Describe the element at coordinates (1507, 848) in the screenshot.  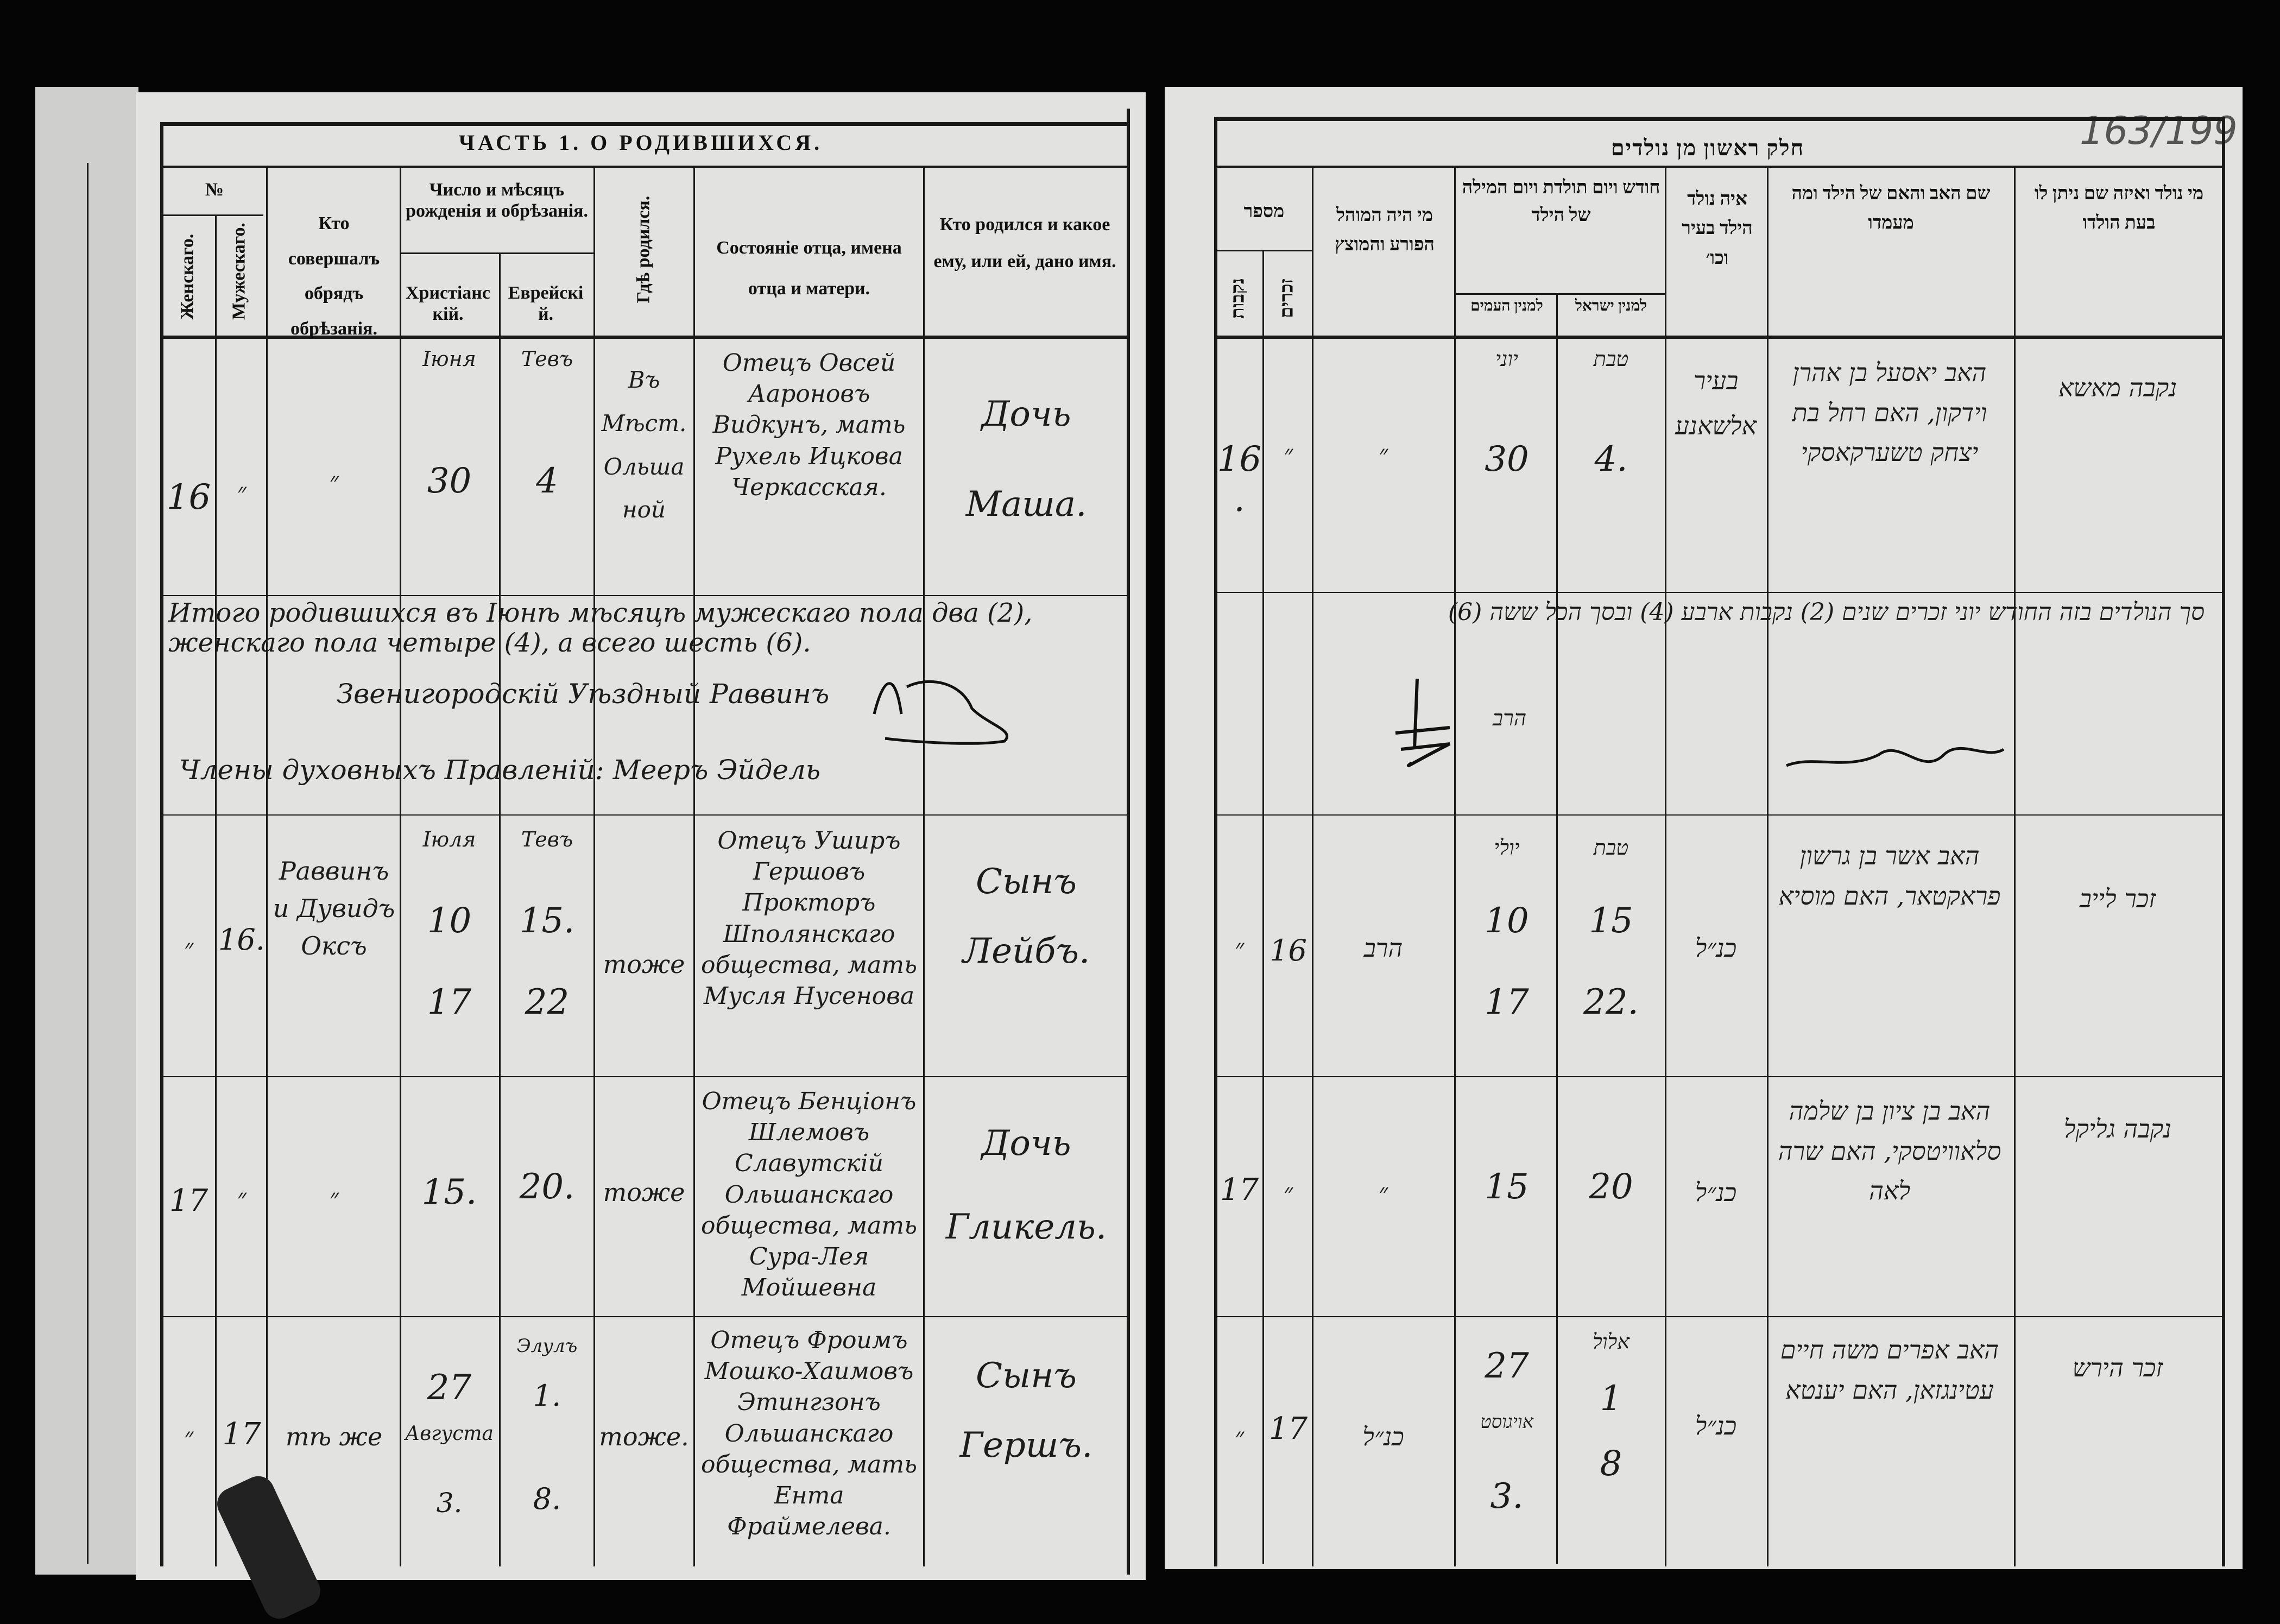
I see `secular-month: יולי` at that location.